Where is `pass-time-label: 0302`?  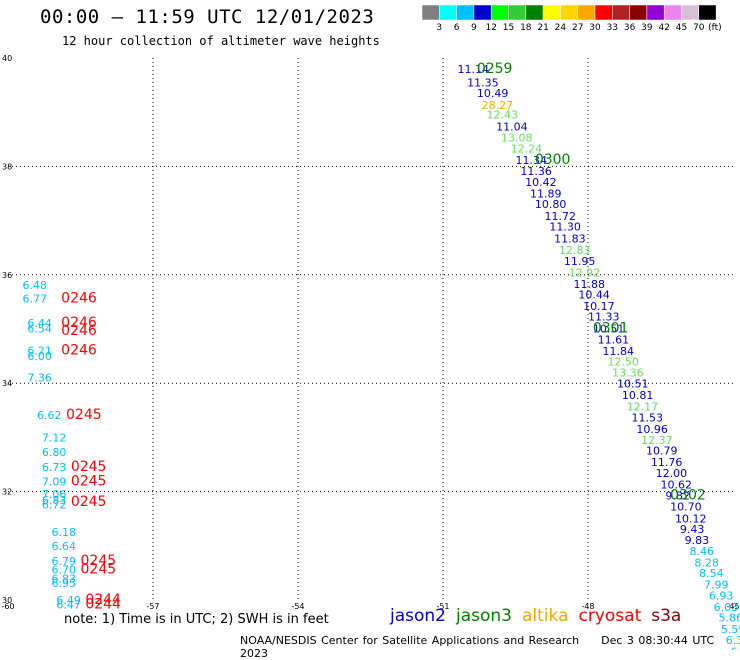 pass-time-label: 0302 is located at coordinates (688, 496).